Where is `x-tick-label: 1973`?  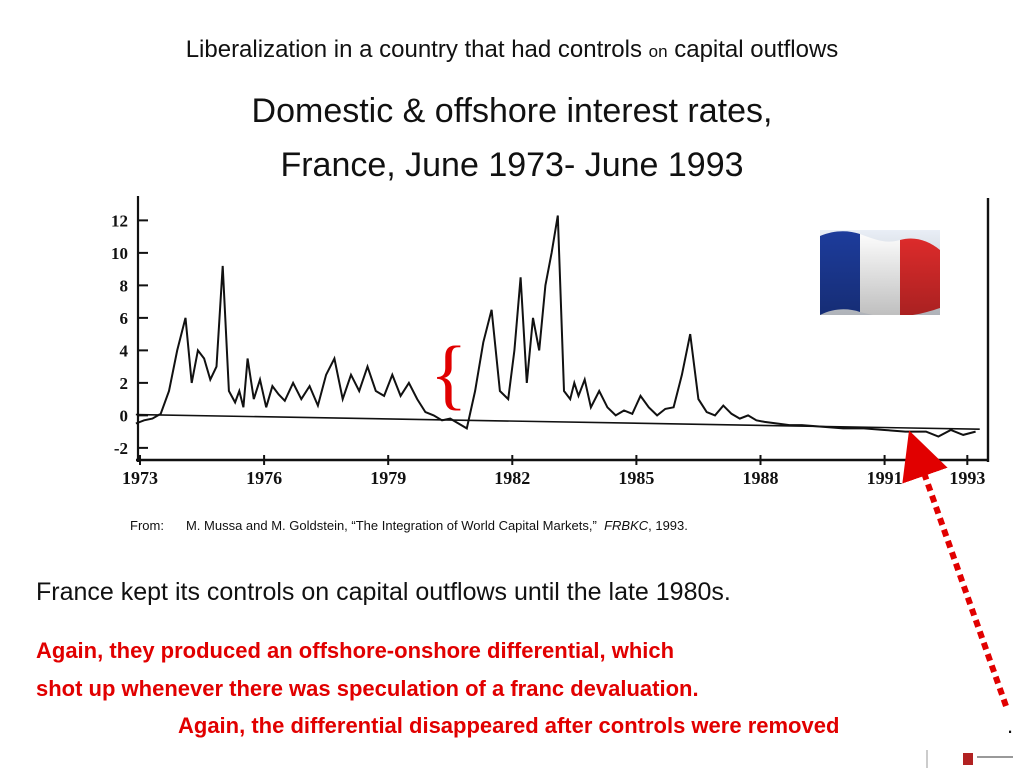
x-tick-label: 1973 is located at coordinates (140, 478).